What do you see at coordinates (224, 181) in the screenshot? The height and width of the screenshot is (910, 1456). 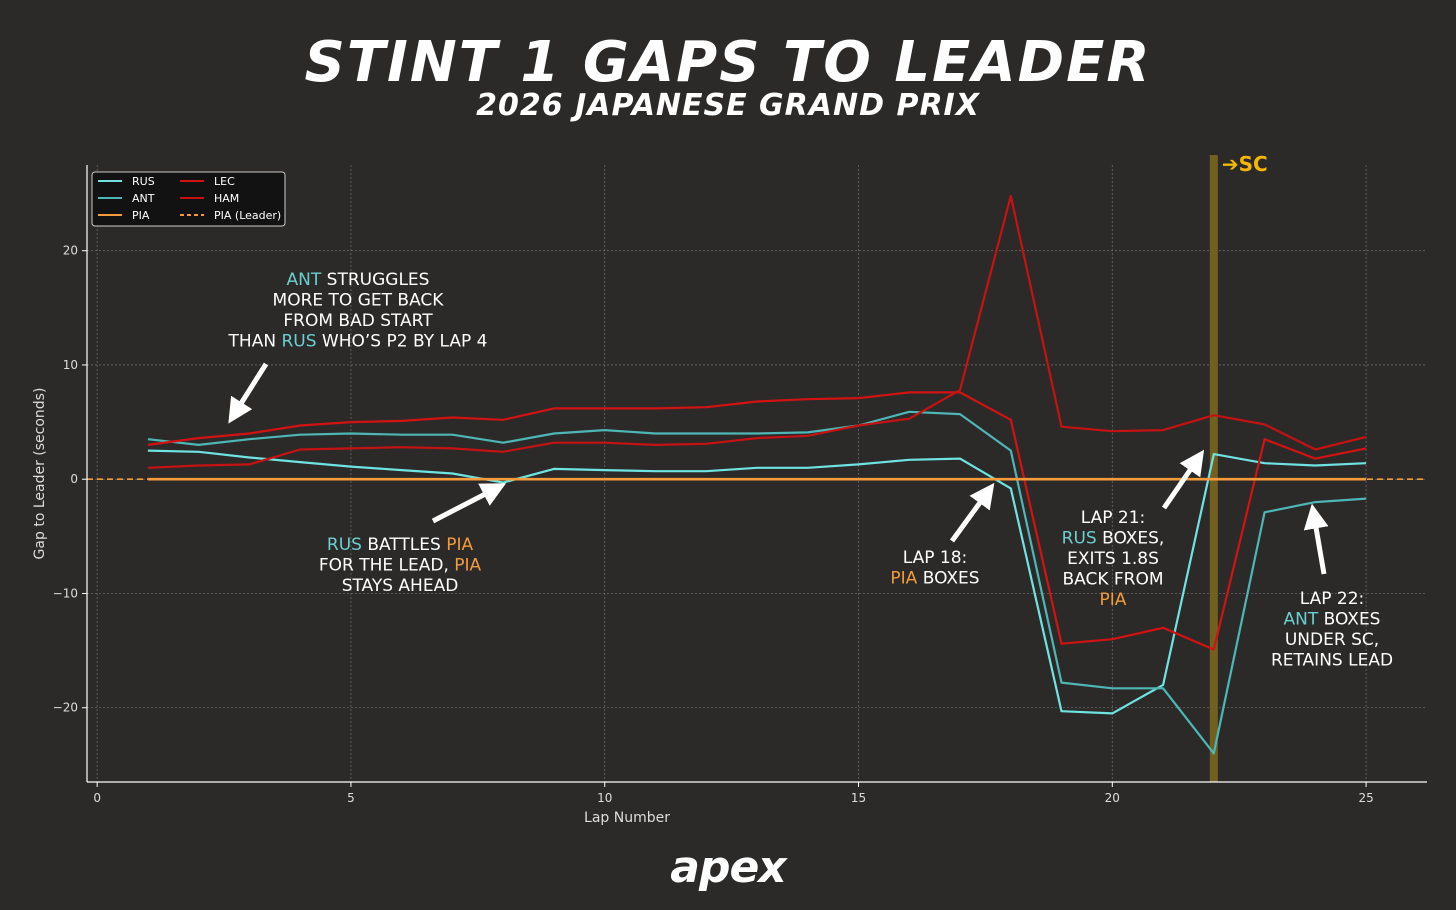 I see `legend-label-lec: LEC` at bounding box center [224, 181].